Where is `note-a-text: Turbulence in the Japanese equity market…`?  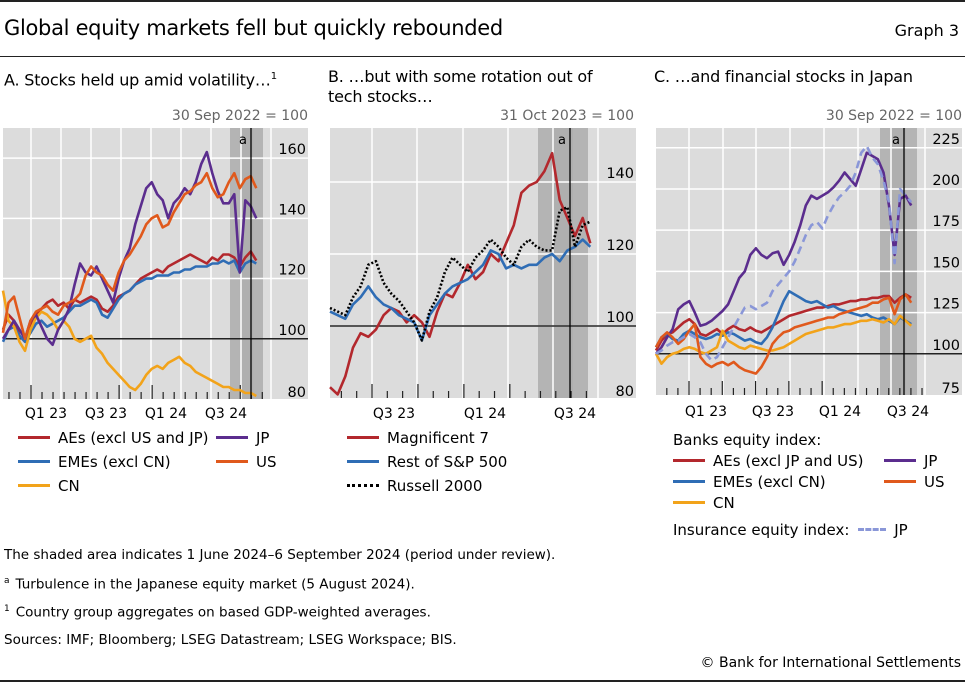 note-a-text: Turbulence in the Japanese equity market… is located at coordinates (215, 584).